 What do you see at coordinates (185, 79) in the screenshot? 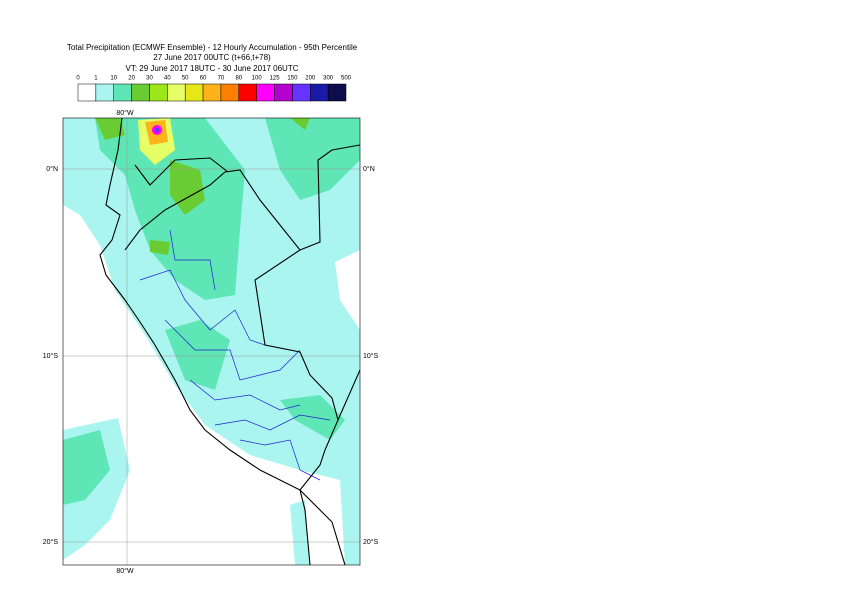
I see `legend-tick-label: 50` at bounding box center [185, 79].